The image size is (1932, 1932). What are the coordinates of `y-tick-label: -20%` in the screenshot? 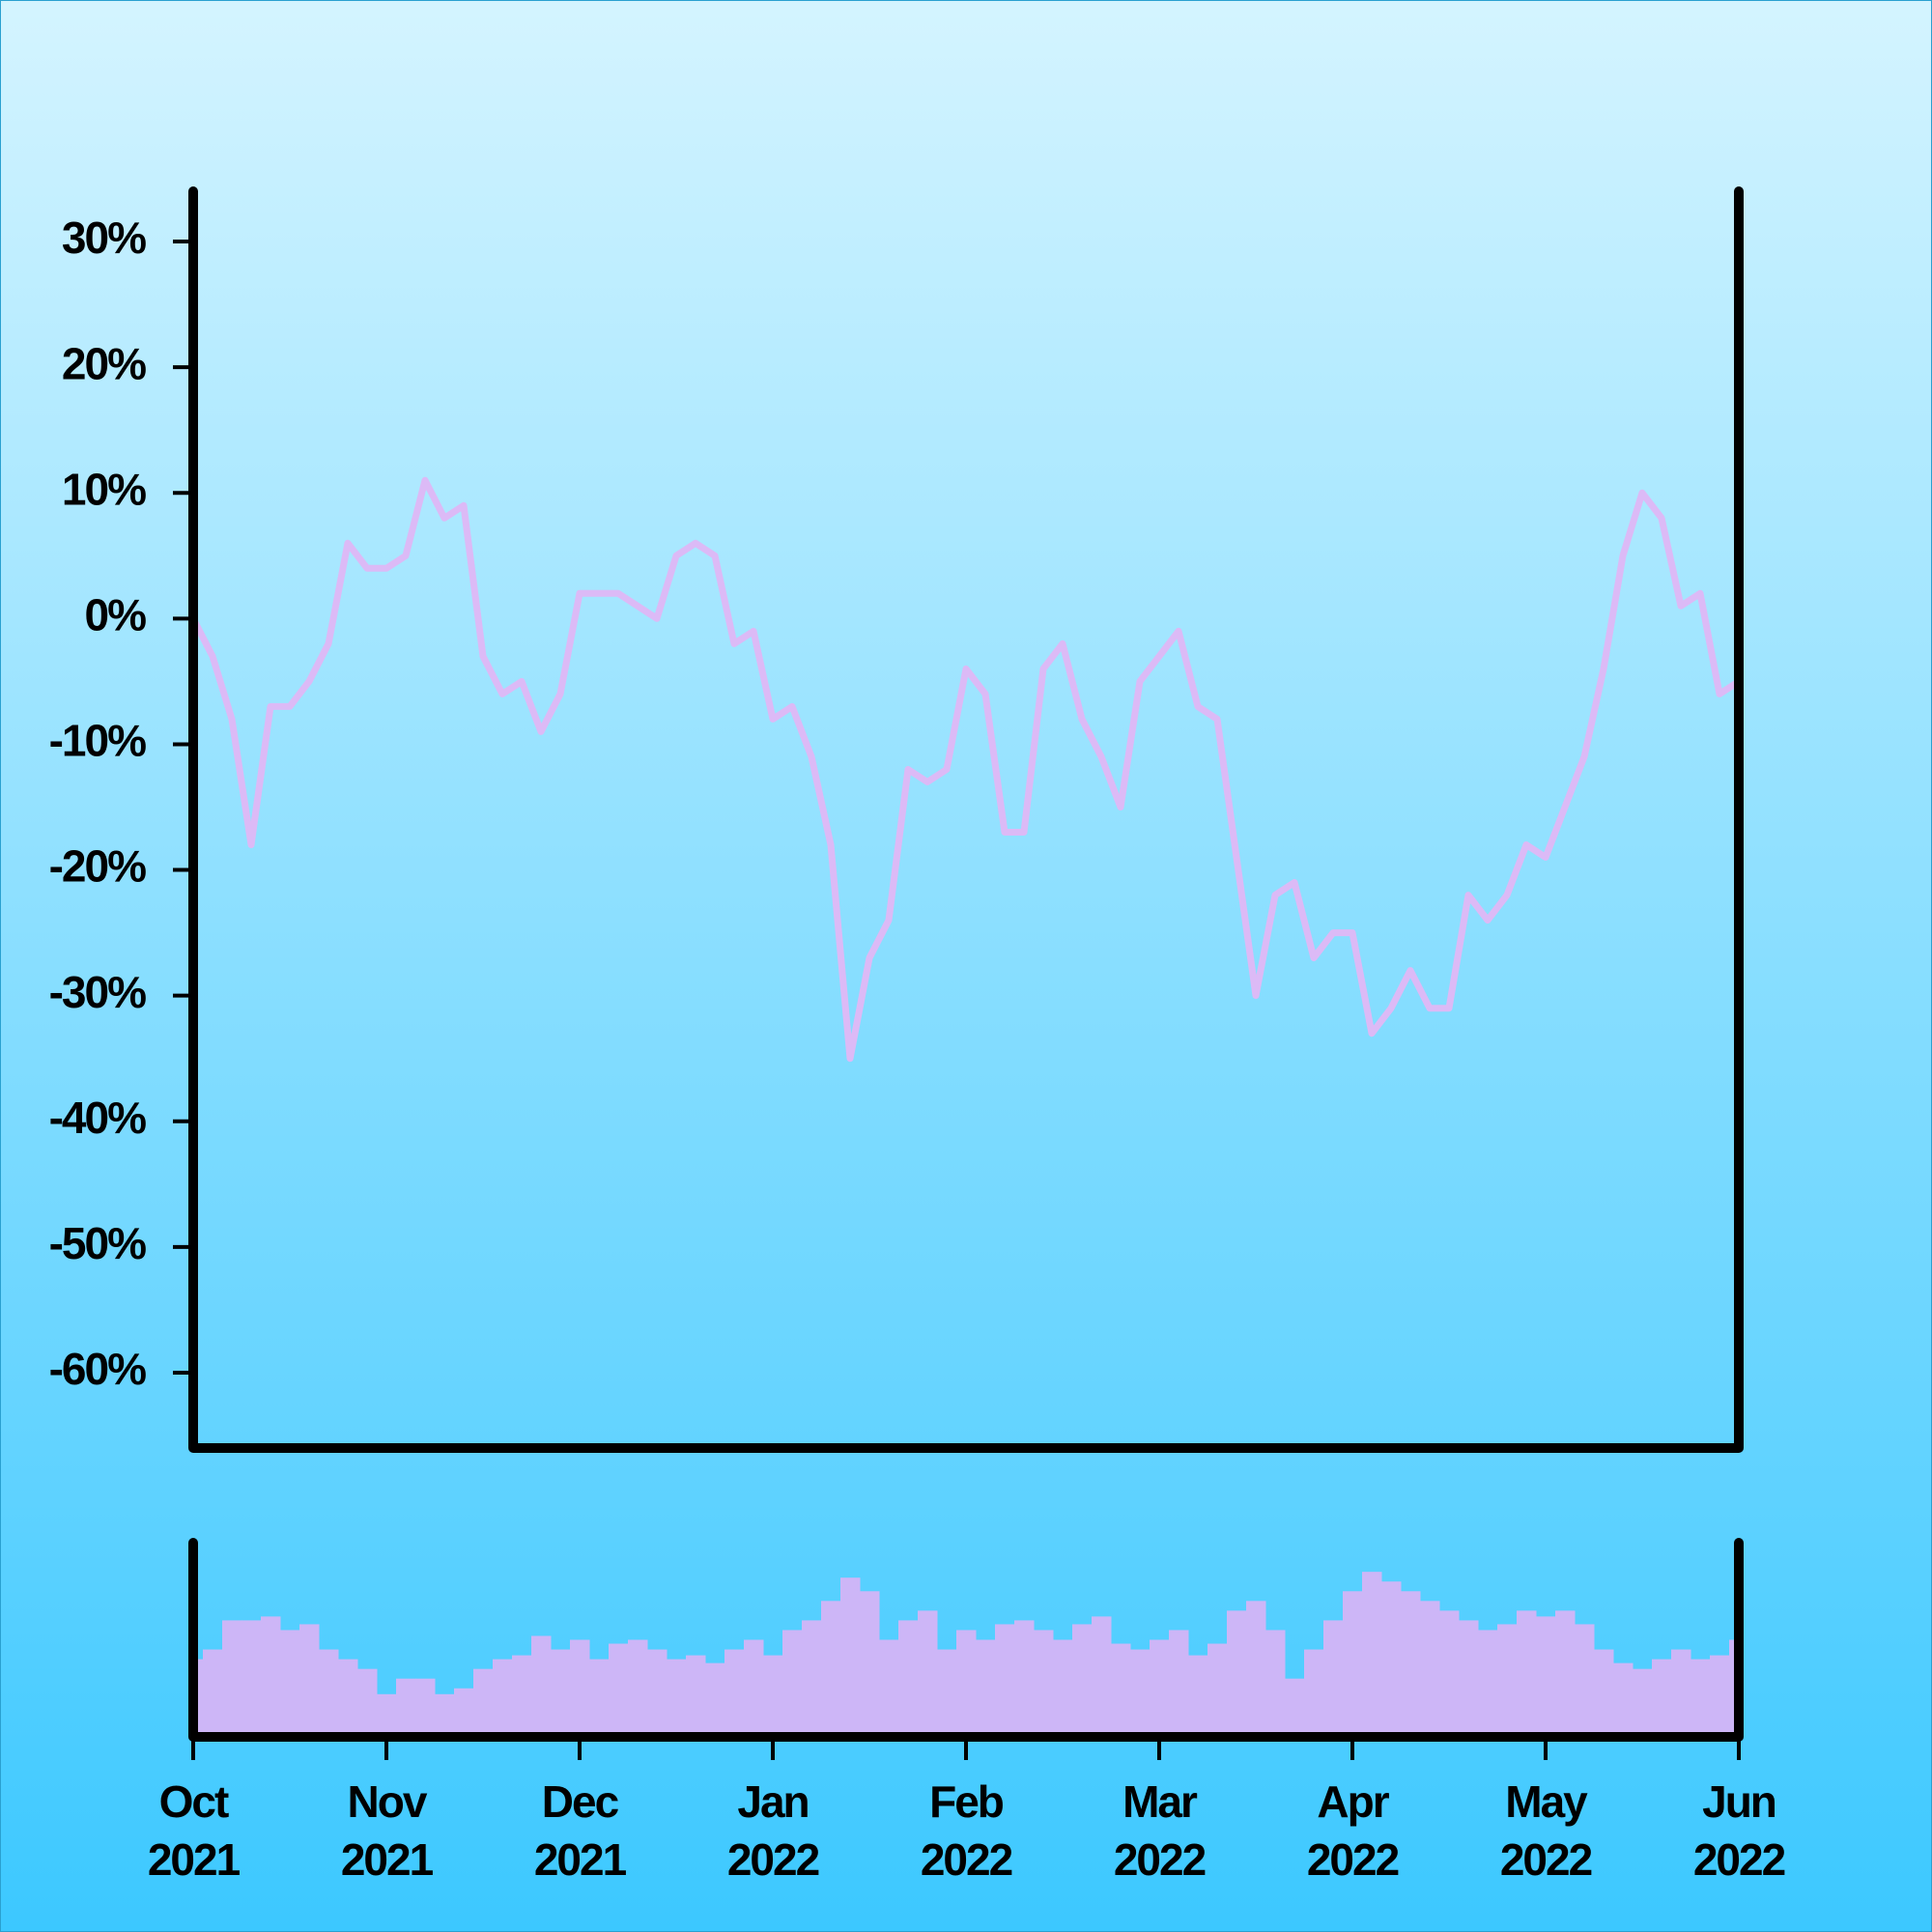 It's located at (97, 866).